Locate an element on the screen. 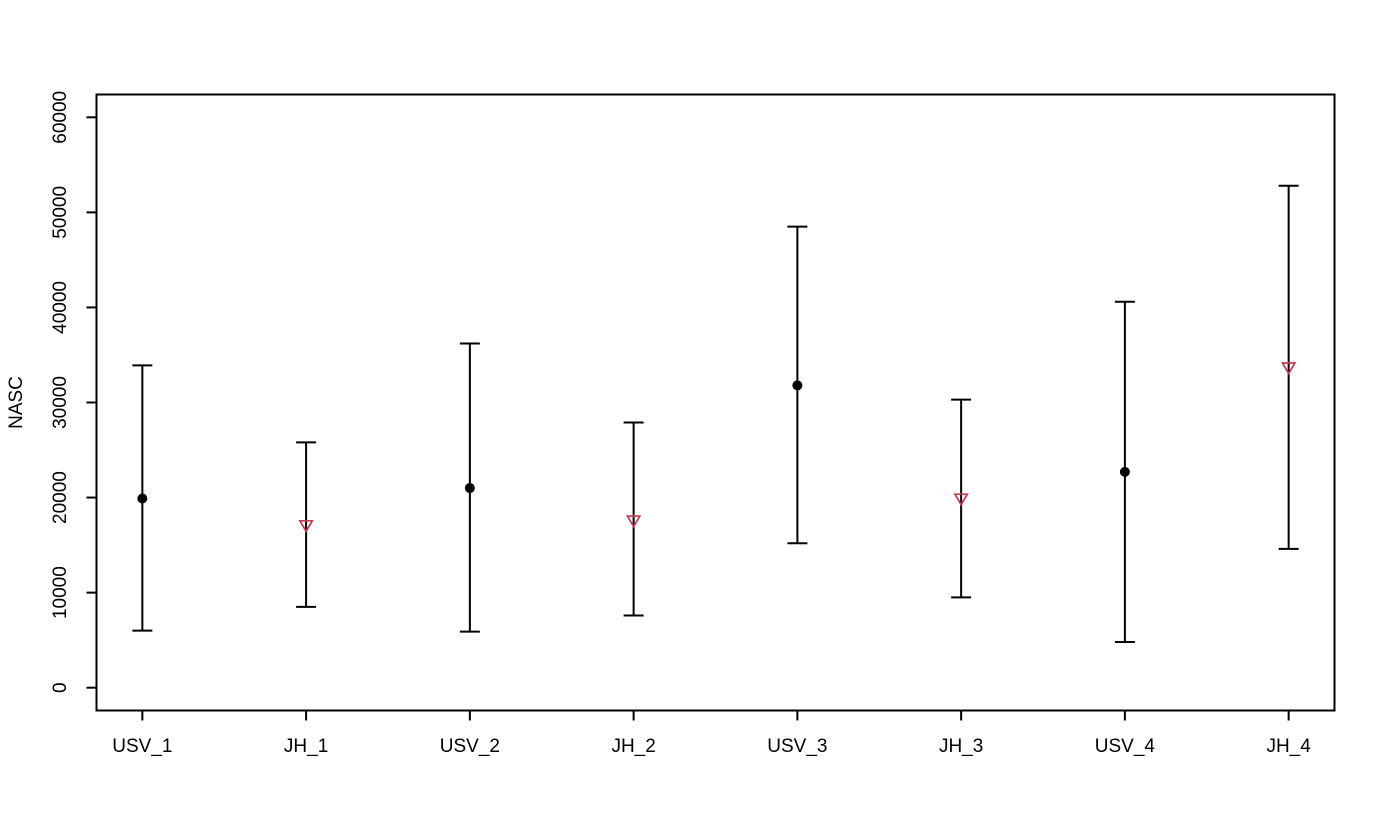 Image resolution: width=1384 pixels, height=830 pixels. y-tick-label: 50000 is located at coordinates (60, 212).